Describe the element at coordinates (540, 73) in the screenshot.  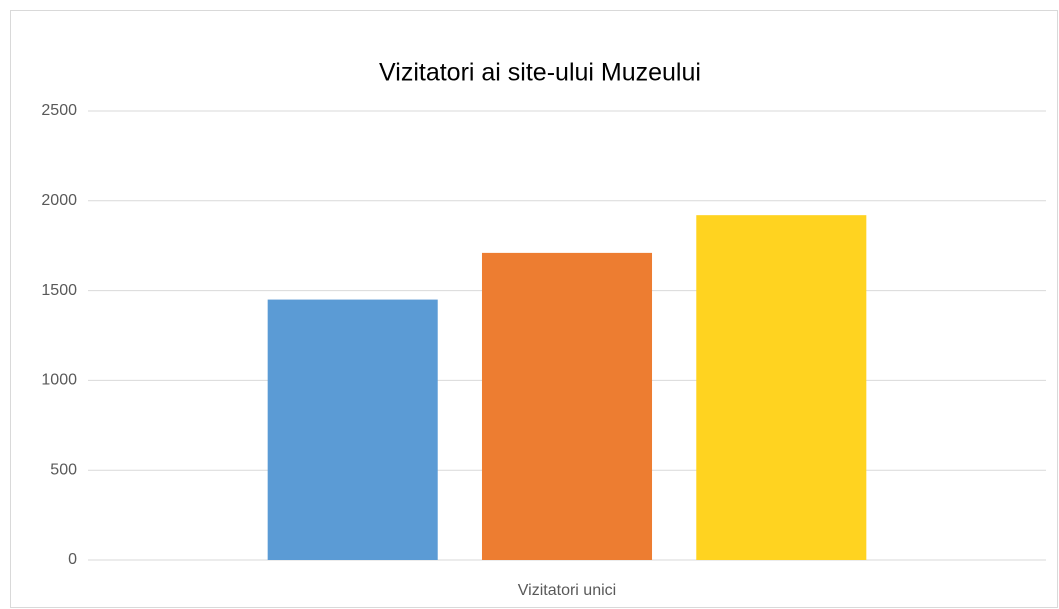
I see `chart-title: Vizitatori ai site-ului Muzeului` at that location.